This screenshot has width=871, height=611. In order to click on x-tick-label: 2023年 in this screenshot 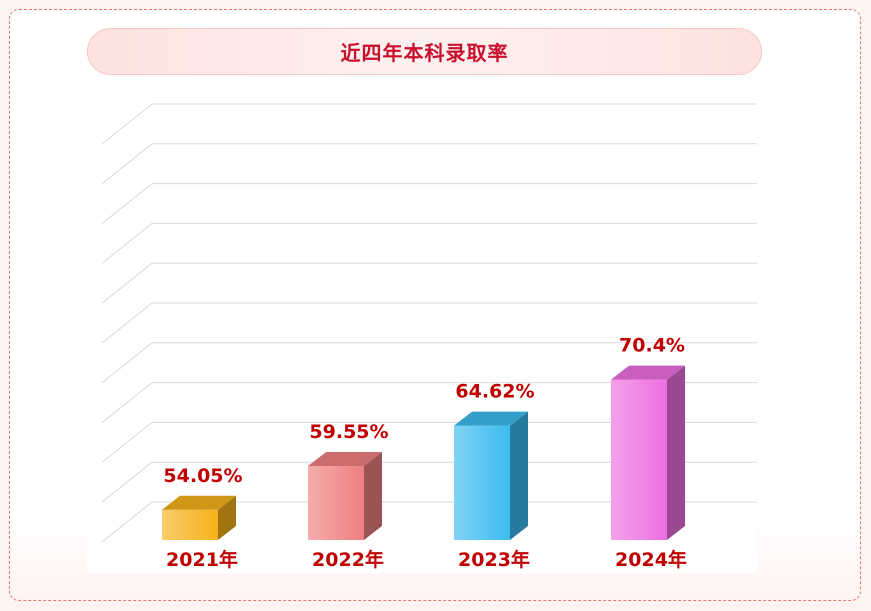, I will do `click(494, 559)`.